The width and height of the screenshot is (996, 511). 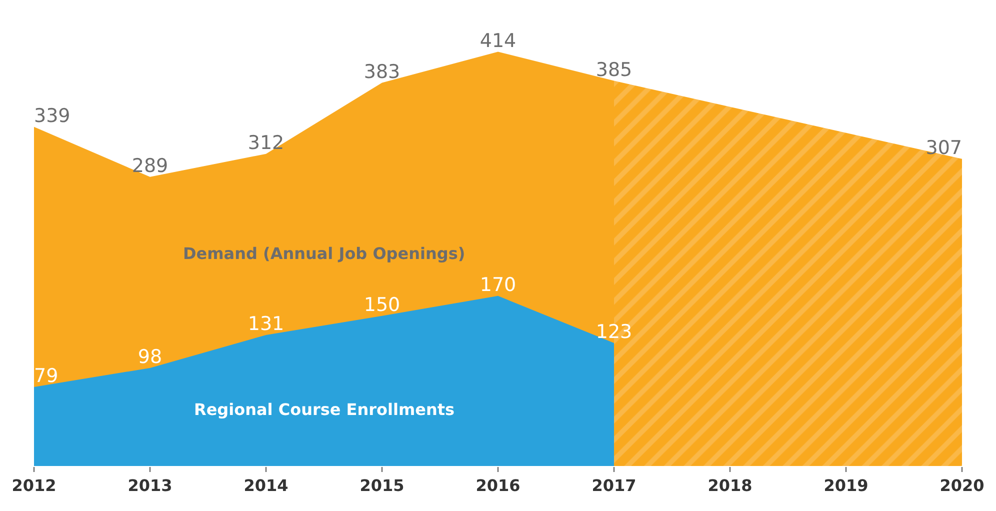 What do you see at coordinates (266, 143) in the screenshot?
I see `data-label: 312` at bounding box center [266, 143].